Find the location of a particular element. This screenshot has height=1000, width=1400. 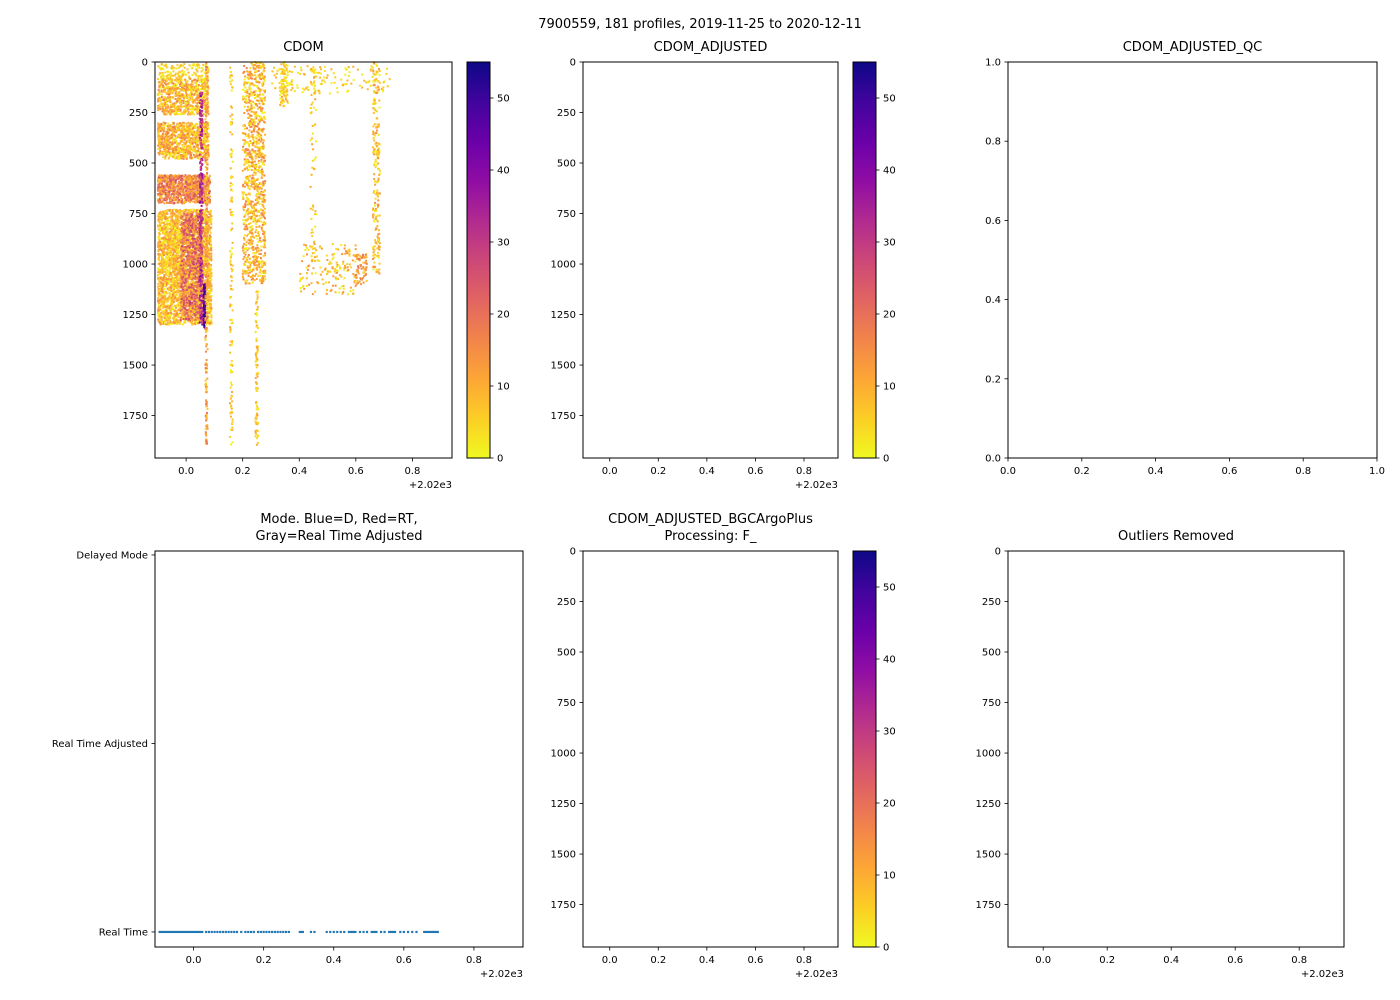

title-outliers-removed: Outliers Removed is located at coordinates (1176, 537).